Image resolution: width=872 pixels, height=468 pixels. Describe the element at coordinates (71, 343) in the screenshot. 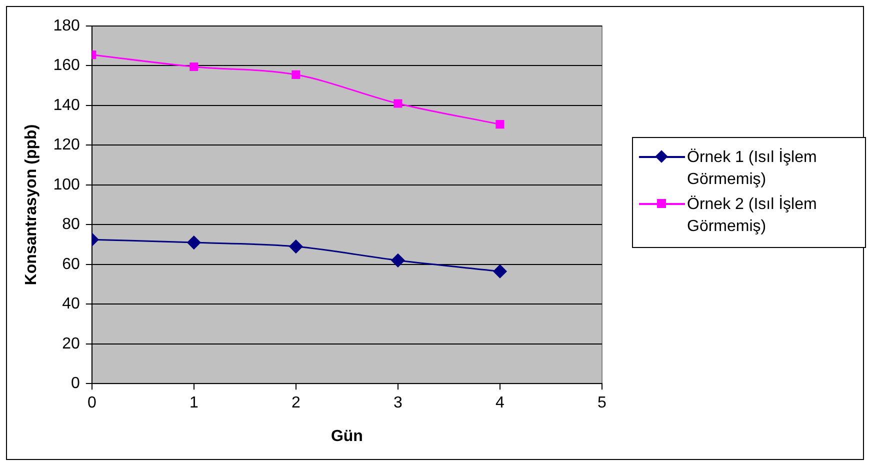

I see `y-tick-label: 20` at that location.